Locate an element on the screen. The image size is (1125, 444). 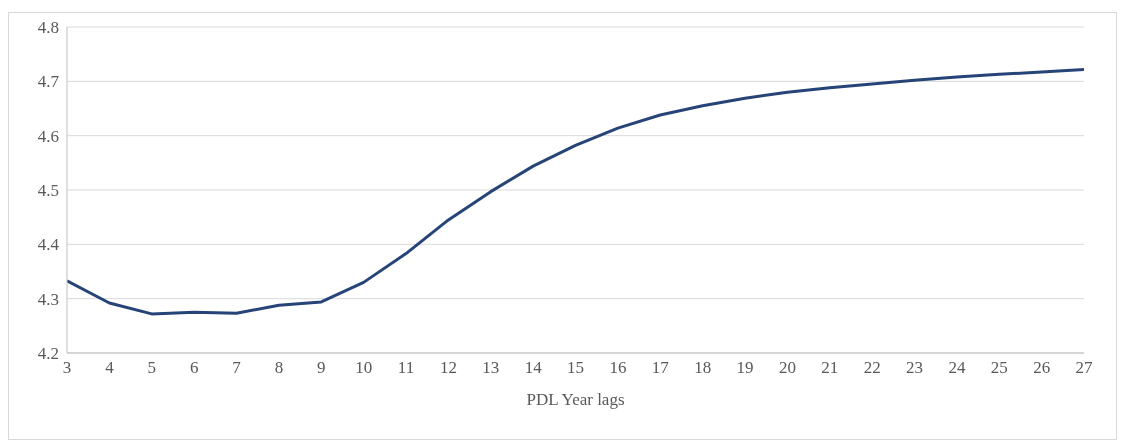
y-tick-label: 4.5 is located at coordinates (48, 191).